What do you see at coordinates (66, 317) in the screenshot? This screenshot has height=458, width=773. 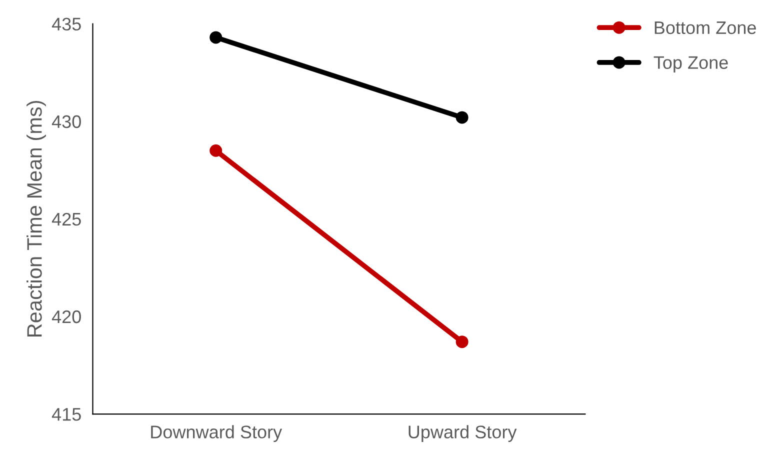 I see `y-tick-label: 420` at bounding box center [66, 317].